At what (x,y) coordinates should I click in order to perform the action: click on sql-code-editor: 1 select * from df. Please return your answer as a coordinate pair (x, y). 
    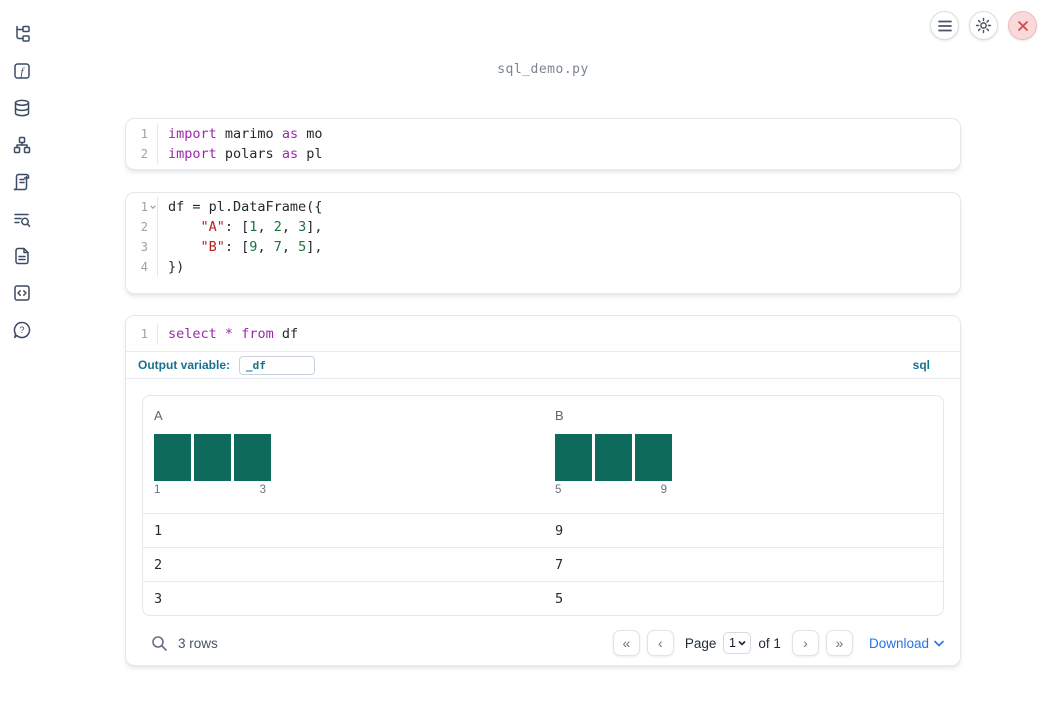
    Looking at the image, I should click on (543, 333).